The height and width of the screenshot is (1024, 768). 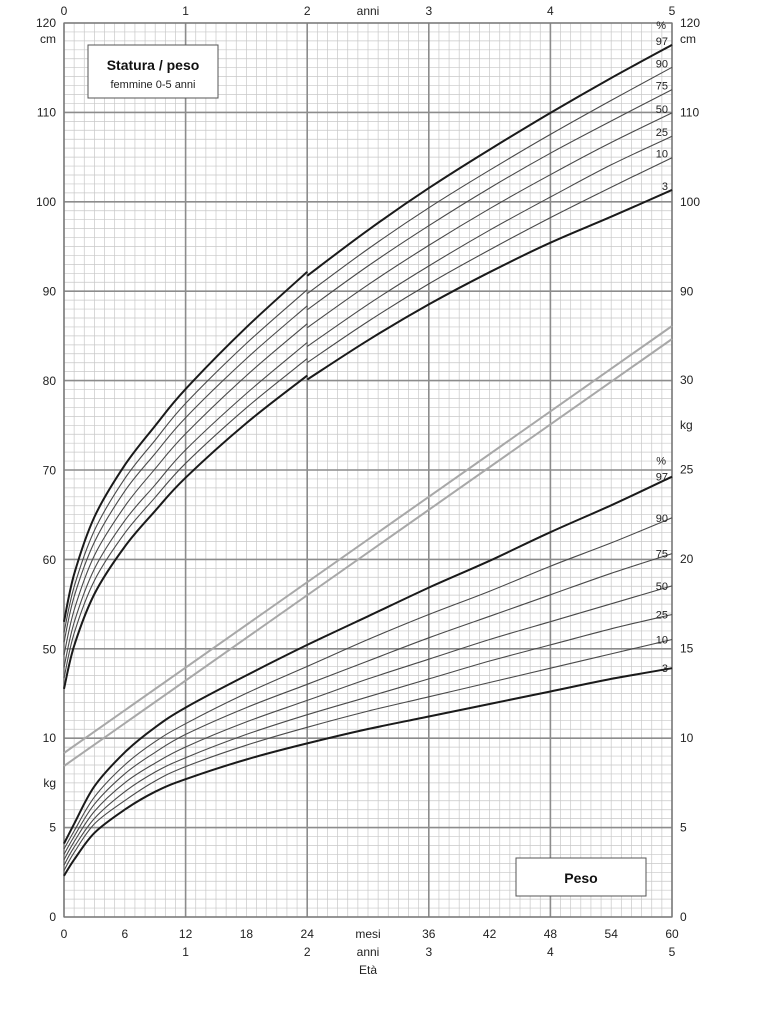 What do you see at coordinates (662, 110) in the screenshot?
I see `height-curve-label-50: 50` at bounding box center [662, 110].